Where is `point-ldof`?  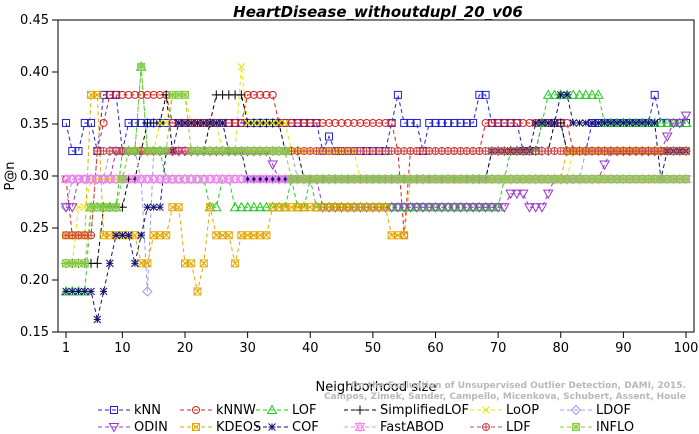
point-ldof is located at coordinates (147, 291).